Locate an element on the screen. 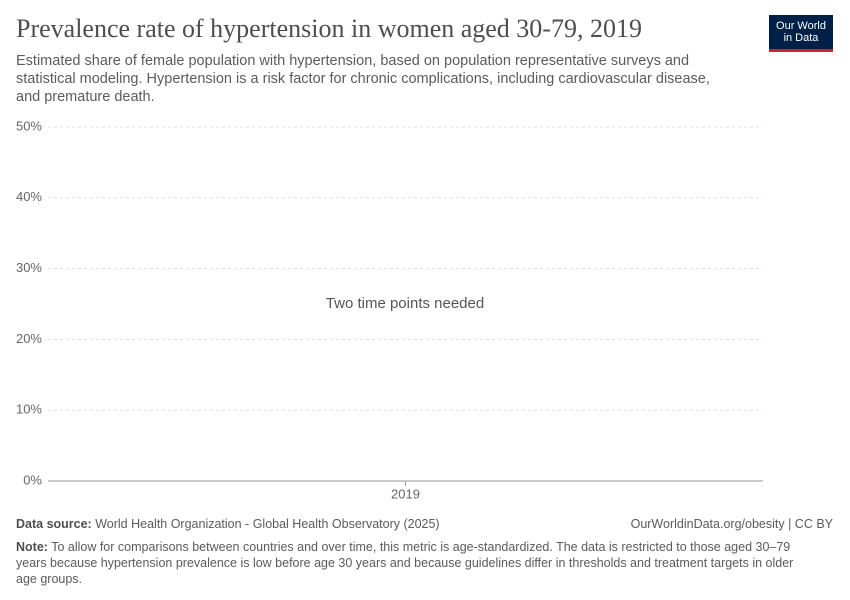 The height and width of the screenshot is (600, 850). y-tick-label: 30% is located at coordinates (29, 267).